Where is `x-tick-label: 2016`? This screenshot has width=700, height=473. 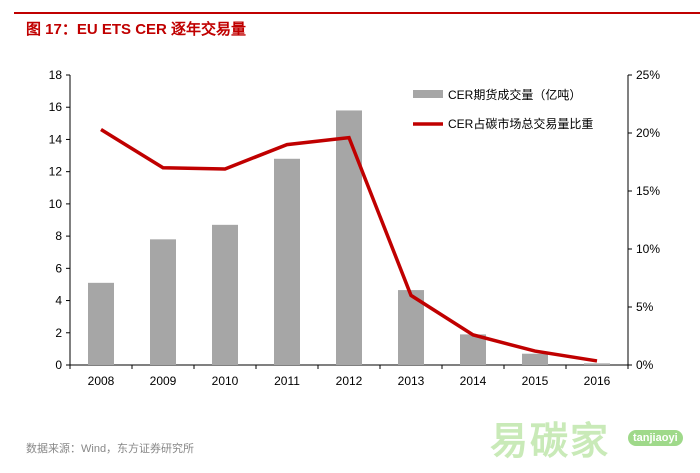
x-tick-label: 2016 is located at coordinates (597, 381).